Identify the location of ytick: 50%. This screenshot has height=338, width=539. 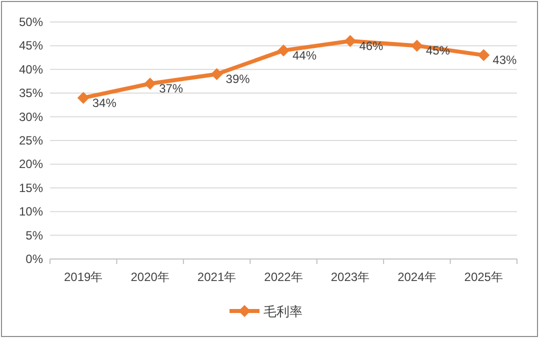
(30, 22).